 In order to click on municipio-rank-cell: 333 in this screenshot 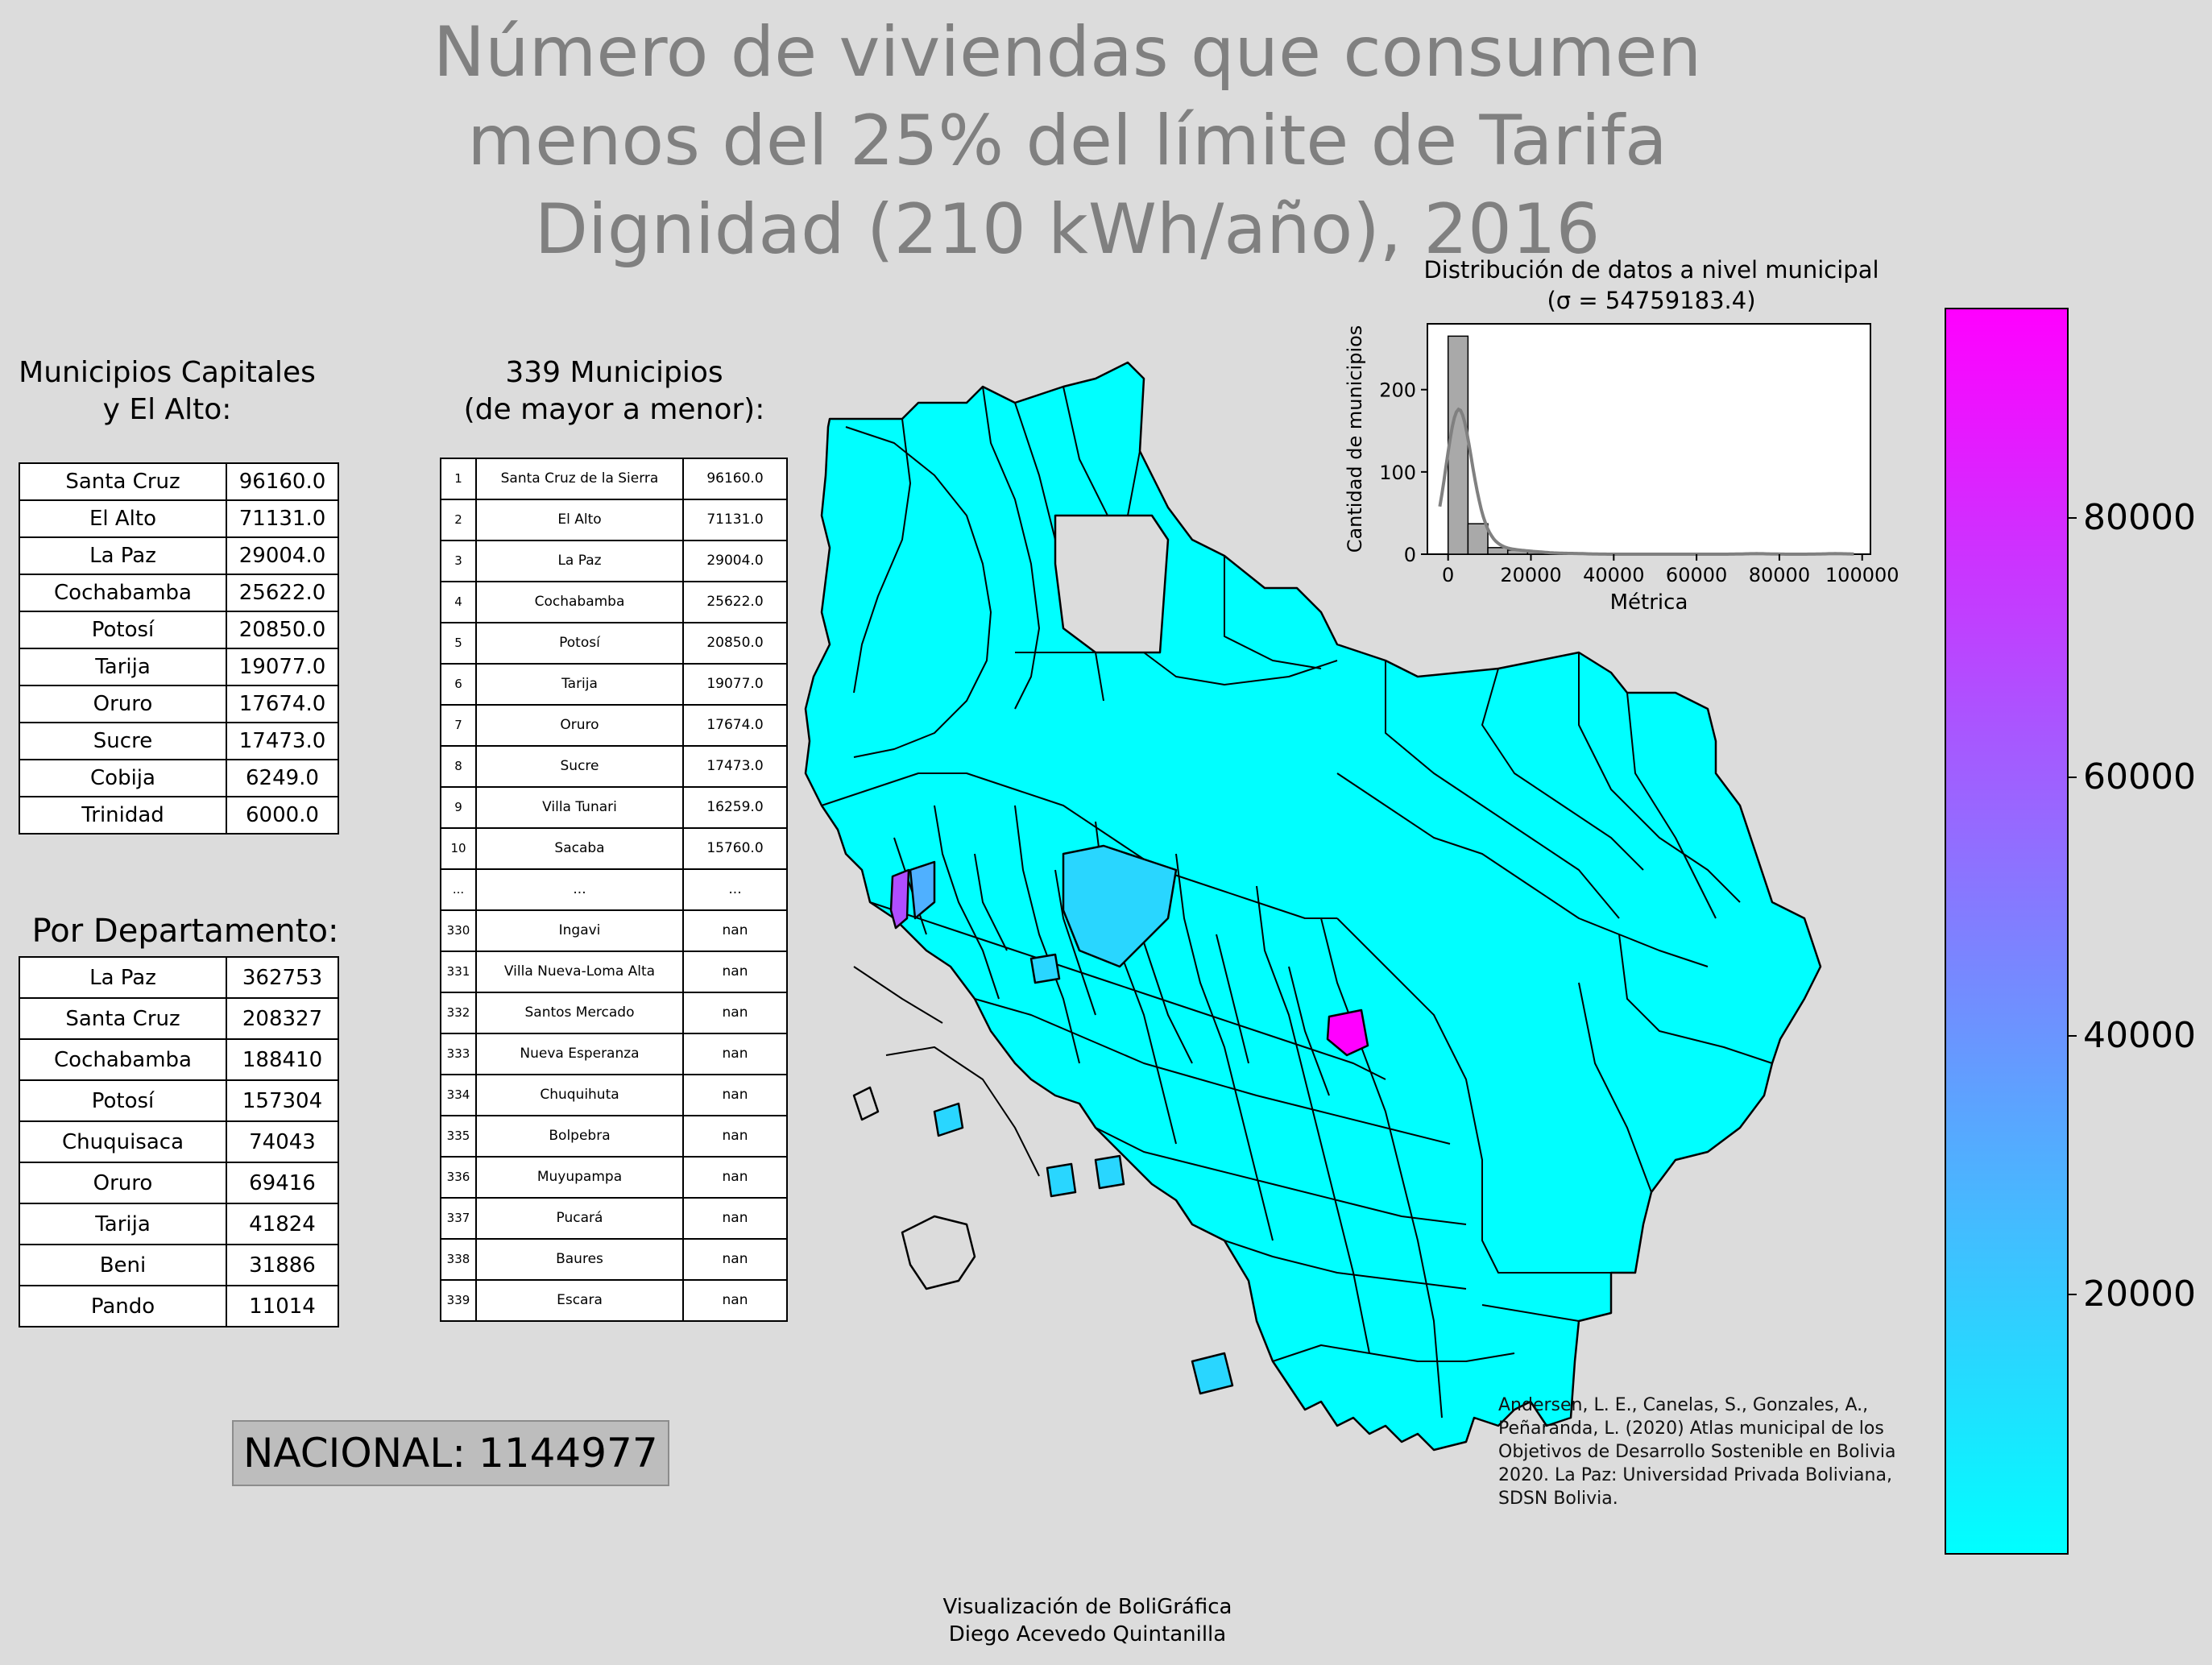, I will do `click(458, 1054)`.